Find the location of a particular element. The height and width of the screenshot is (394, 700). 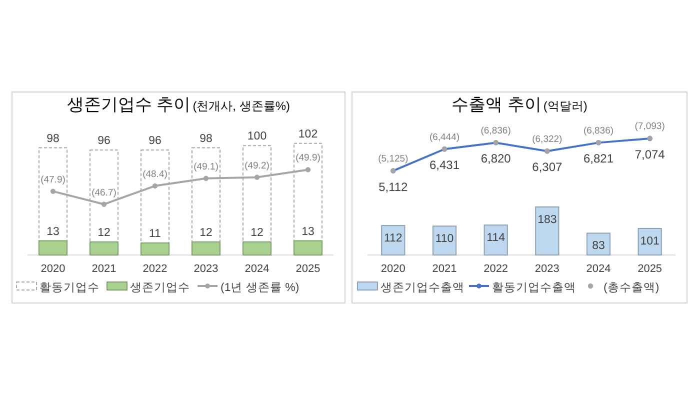

data-label: 112 is located at coordinates (393, 238).